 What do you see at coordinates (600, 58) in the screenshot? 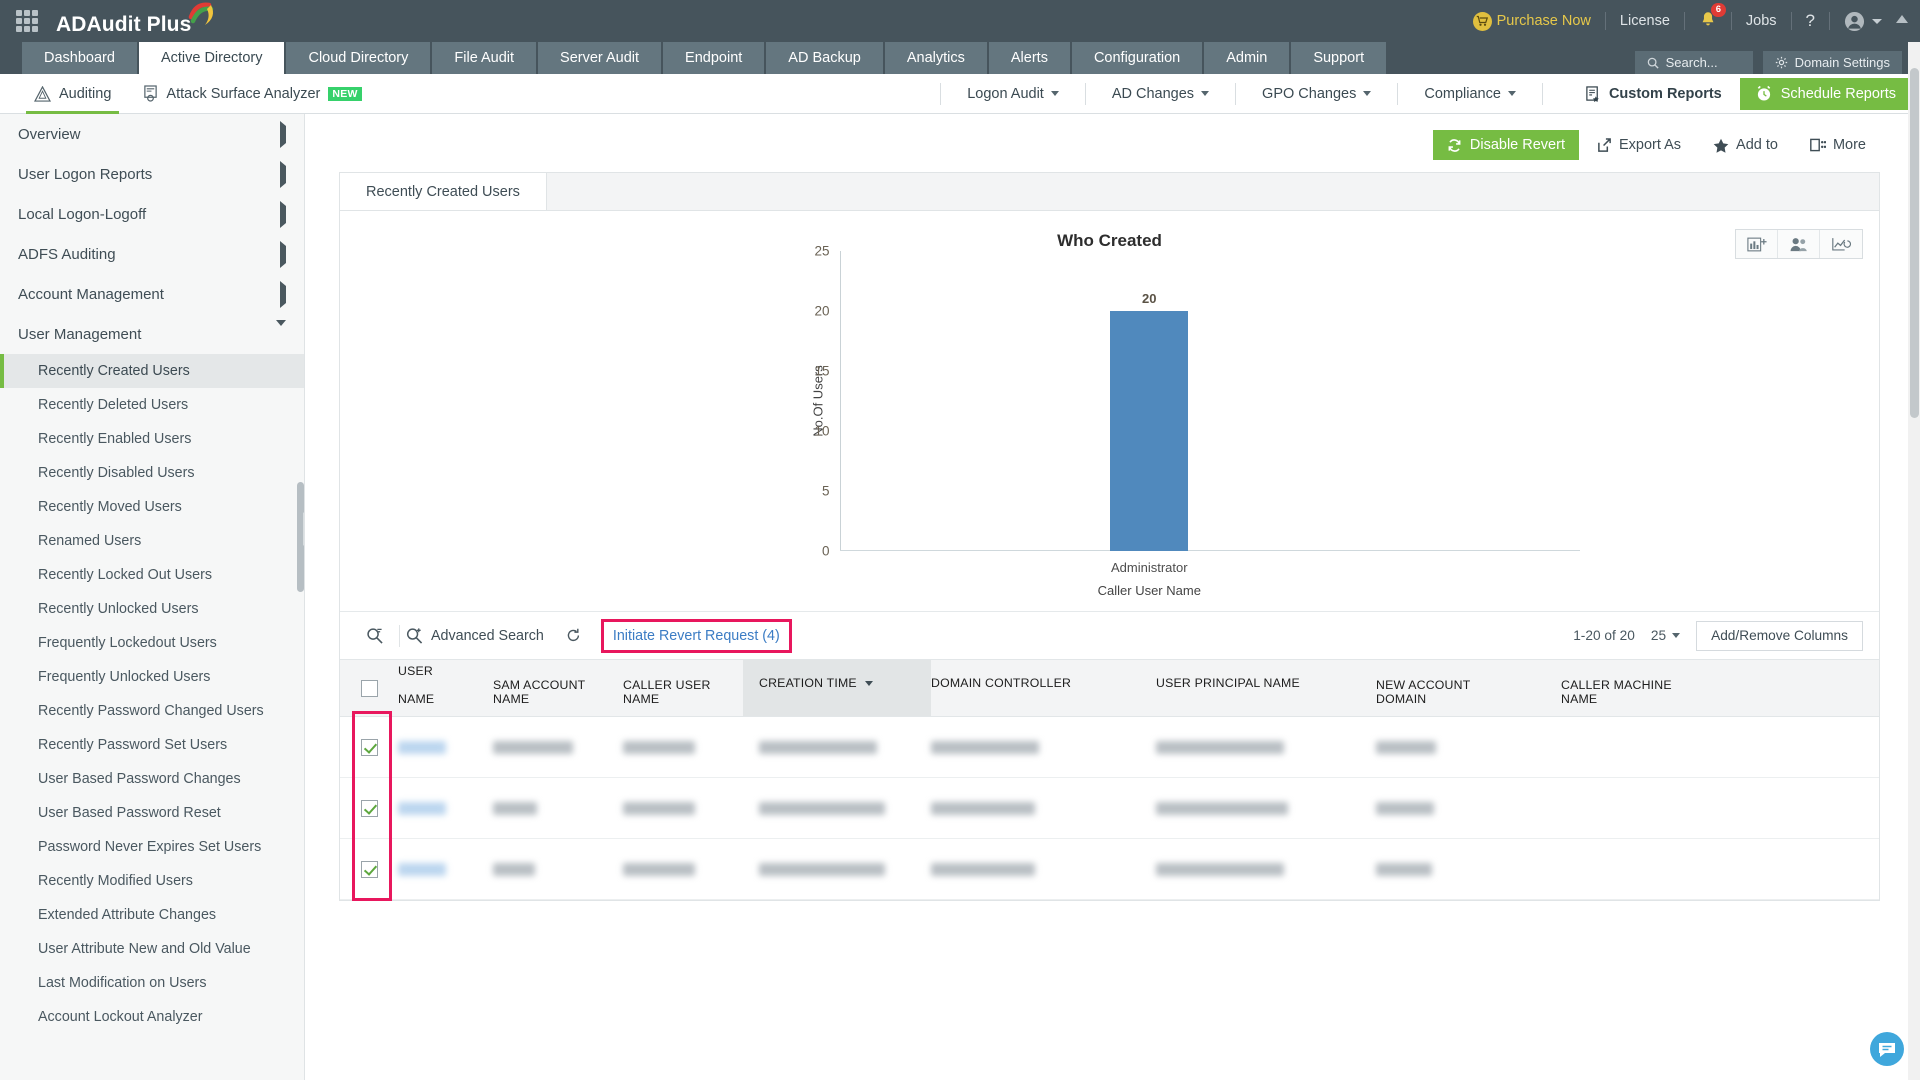
I see `tab-server-audit: Server Audit` at bounding box center [600, 58].